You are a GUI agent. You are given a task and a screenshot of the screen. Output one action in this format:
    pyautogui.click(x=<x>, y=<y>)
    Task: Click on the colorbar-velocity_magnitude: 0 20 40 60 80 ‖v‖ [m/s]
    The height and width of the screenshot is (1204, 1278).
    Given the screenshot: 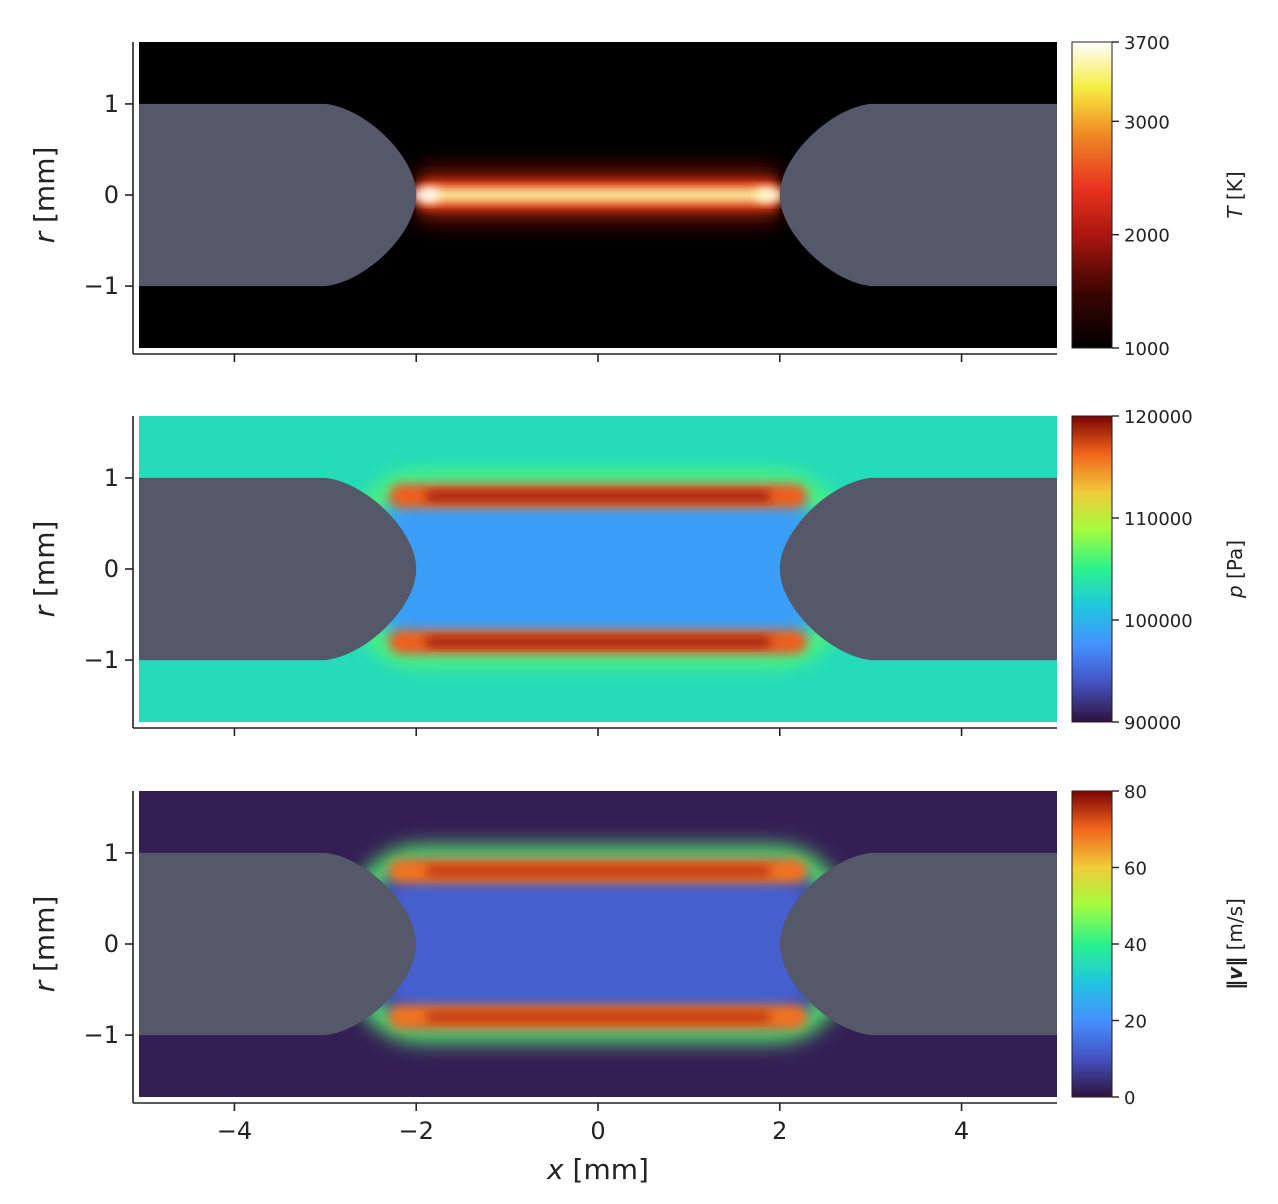 What is the action you would take?
    pyautogui.click(x=1159, y=945)
    